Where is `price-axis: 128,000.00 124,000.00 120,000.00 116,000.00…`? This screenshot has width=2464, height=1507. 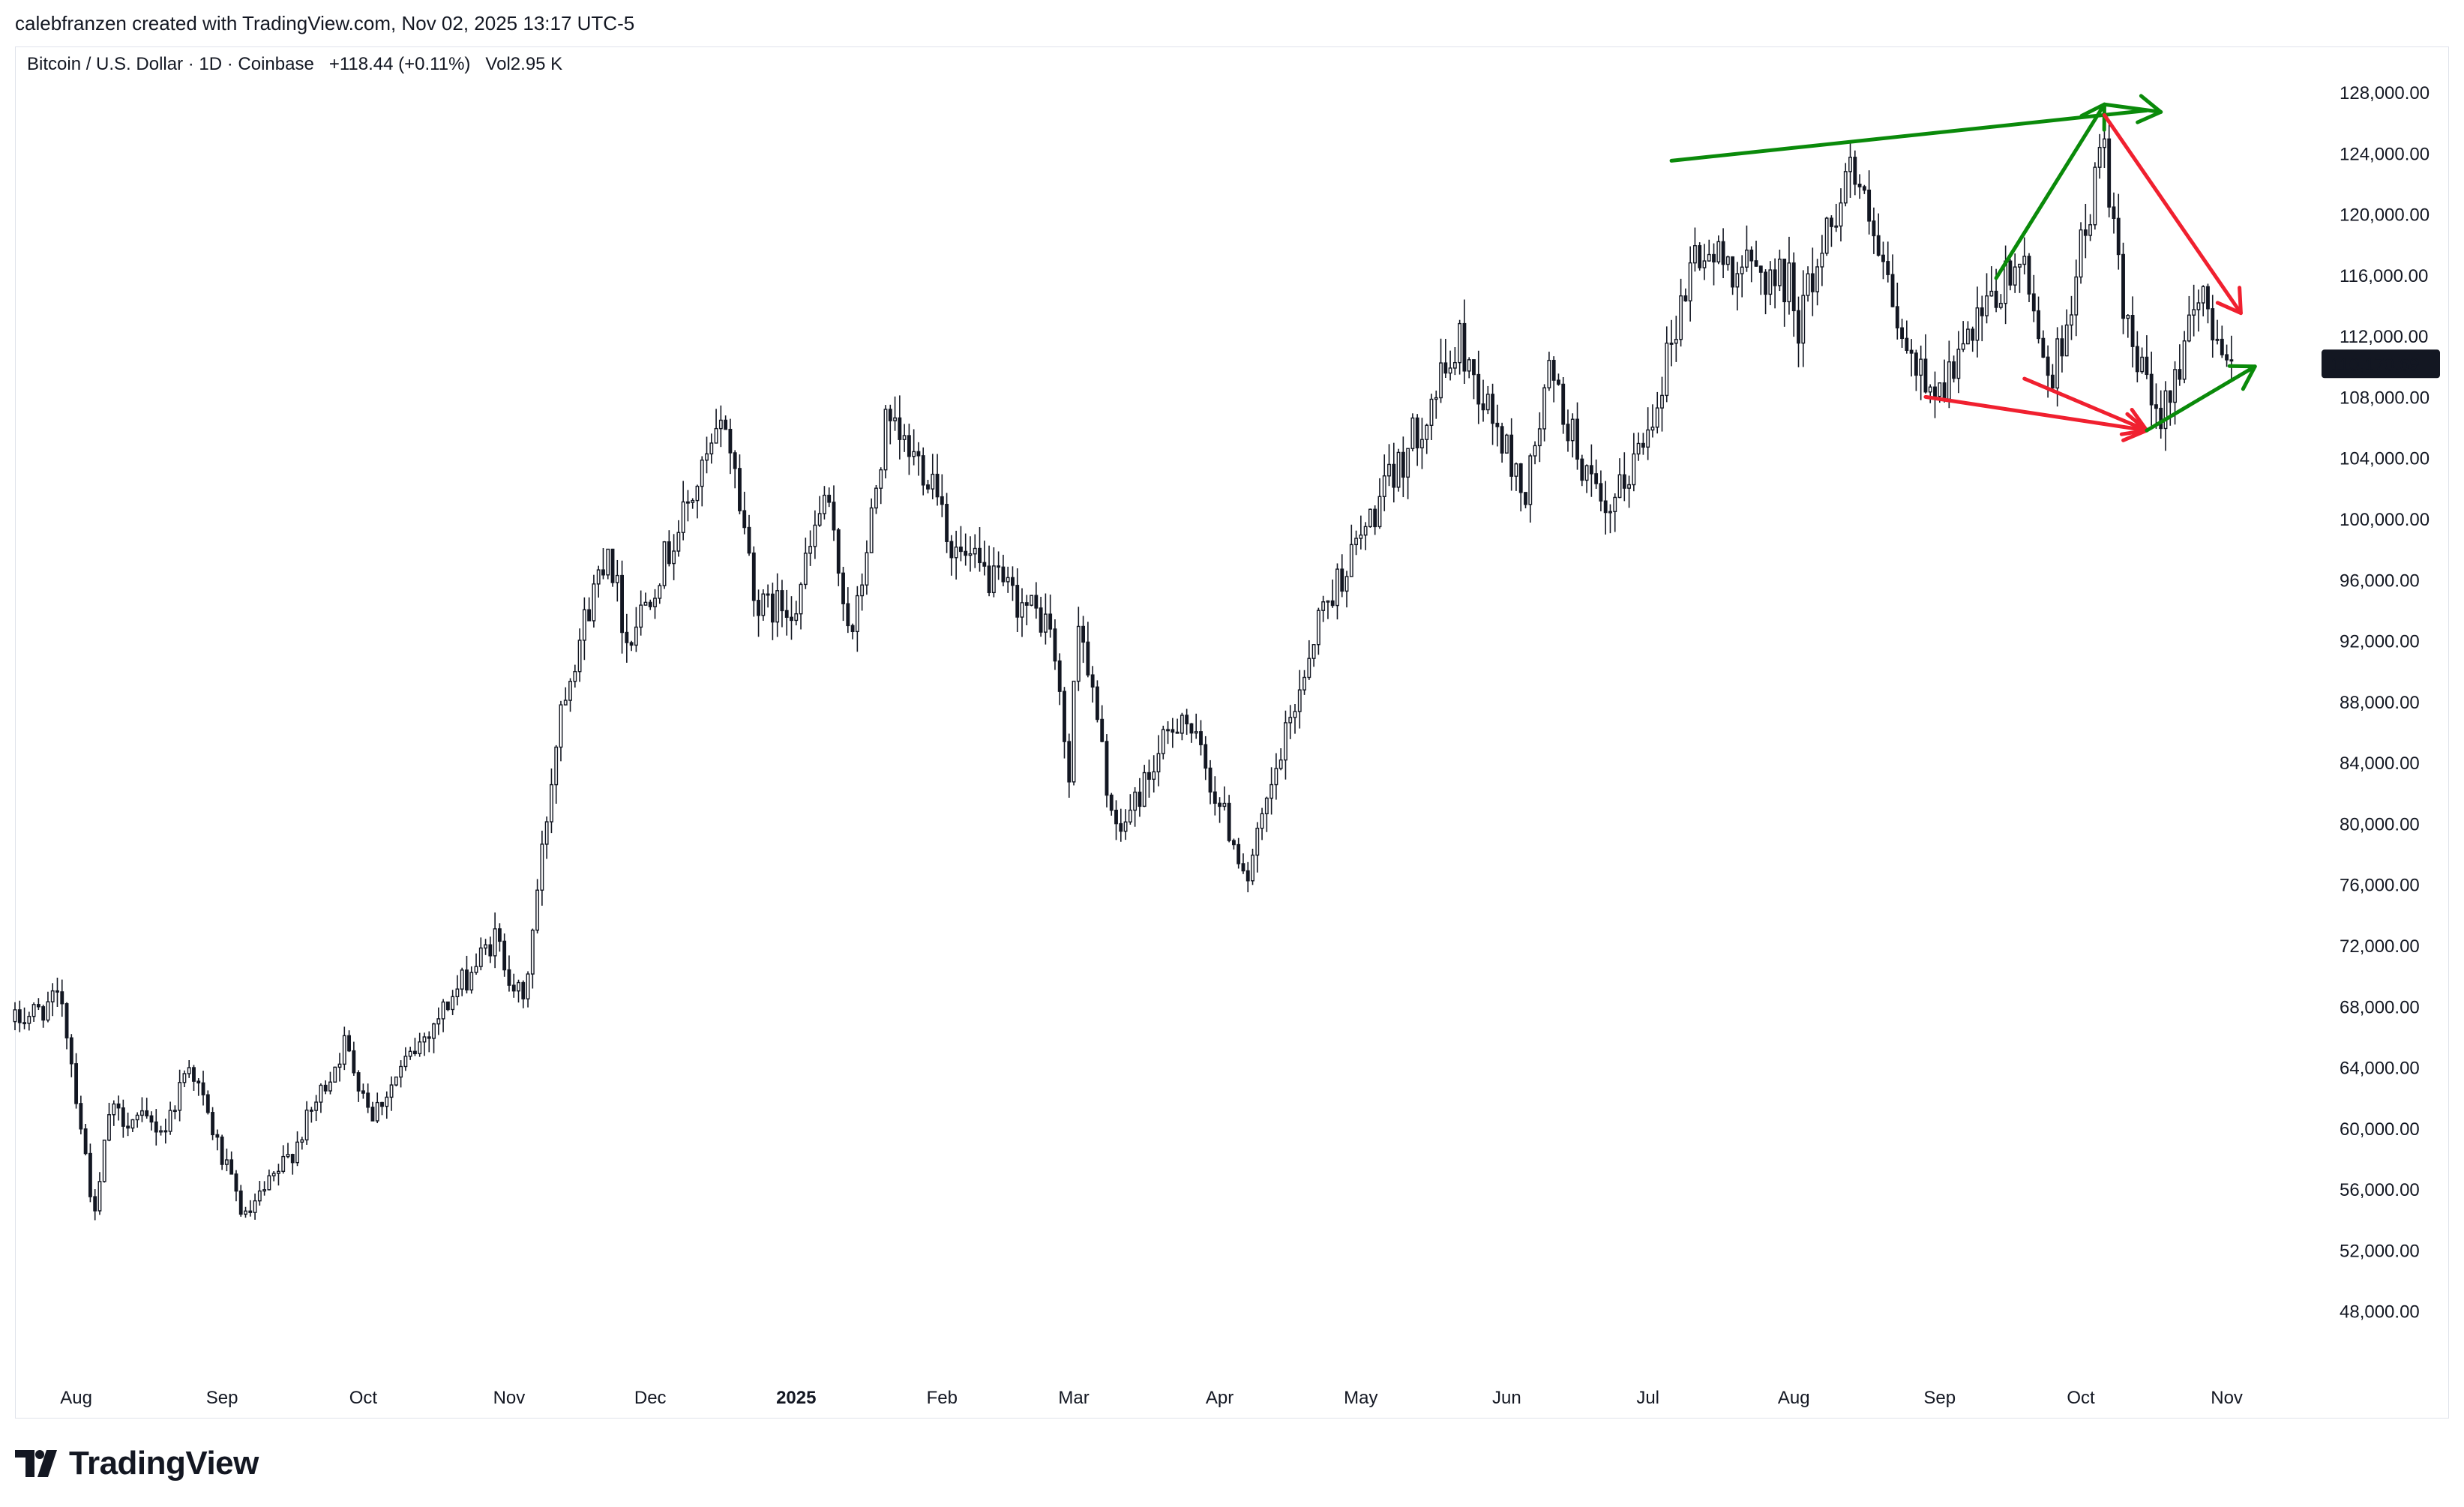 price-axis: 128,000.00 124,000.00 120,000.00 116,000.00… is located at coordinates (2385, 703).